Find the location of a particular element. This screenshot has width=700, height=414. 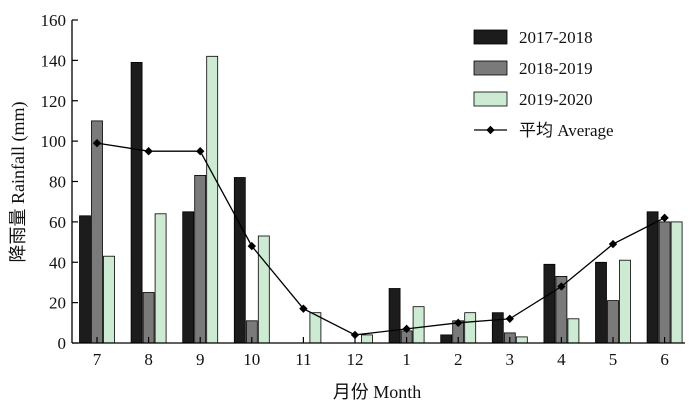

x-tick-label-3: 3 is located at coordinates (510, 359).